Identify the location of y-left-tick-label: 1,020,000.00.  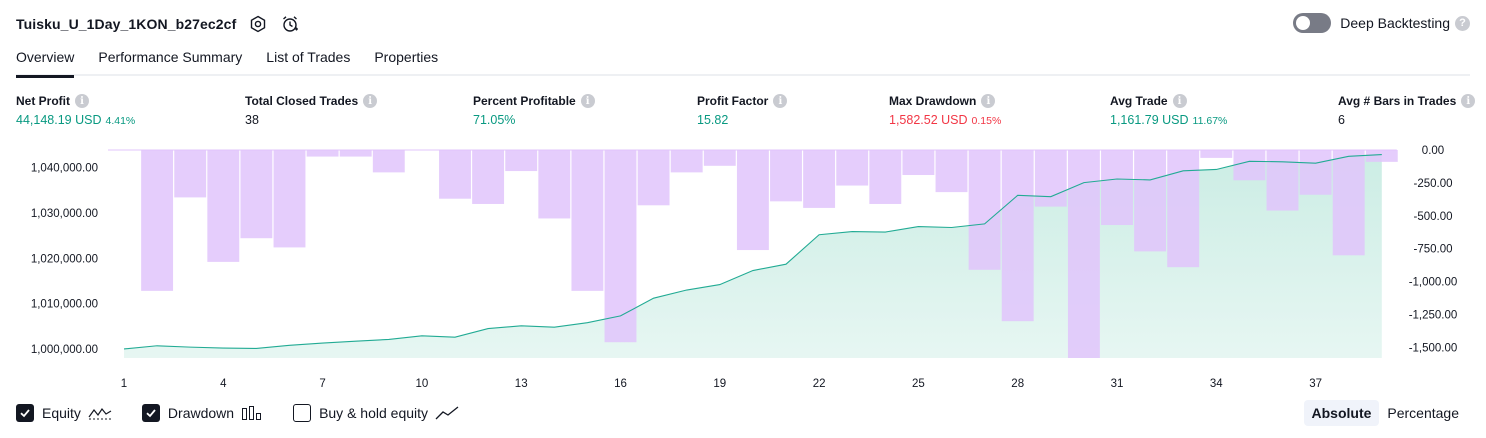
(64, 259).